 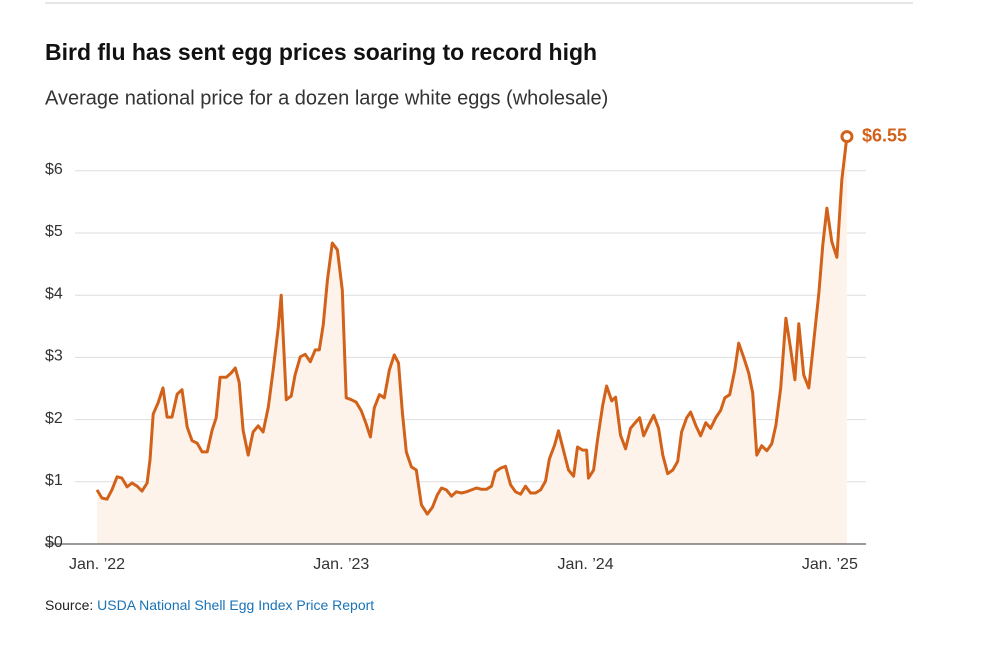 I want to click on end-label: $6.55, so click(x=884, y=135).